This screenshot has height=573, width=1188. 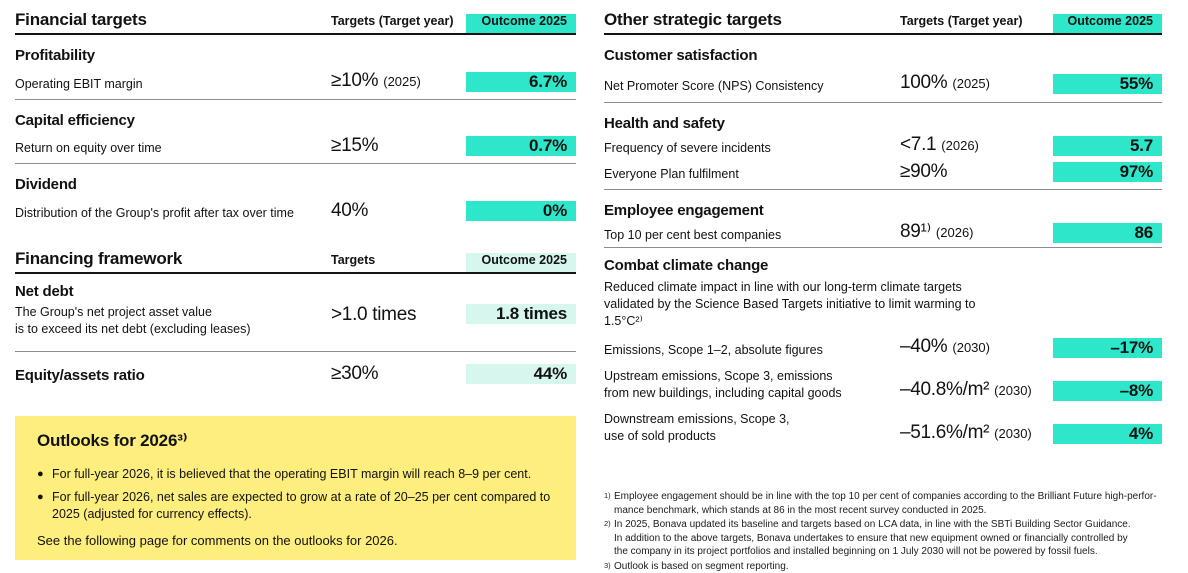 I want to click on target-value: –40.8%/m², so click(x=944, y=389).